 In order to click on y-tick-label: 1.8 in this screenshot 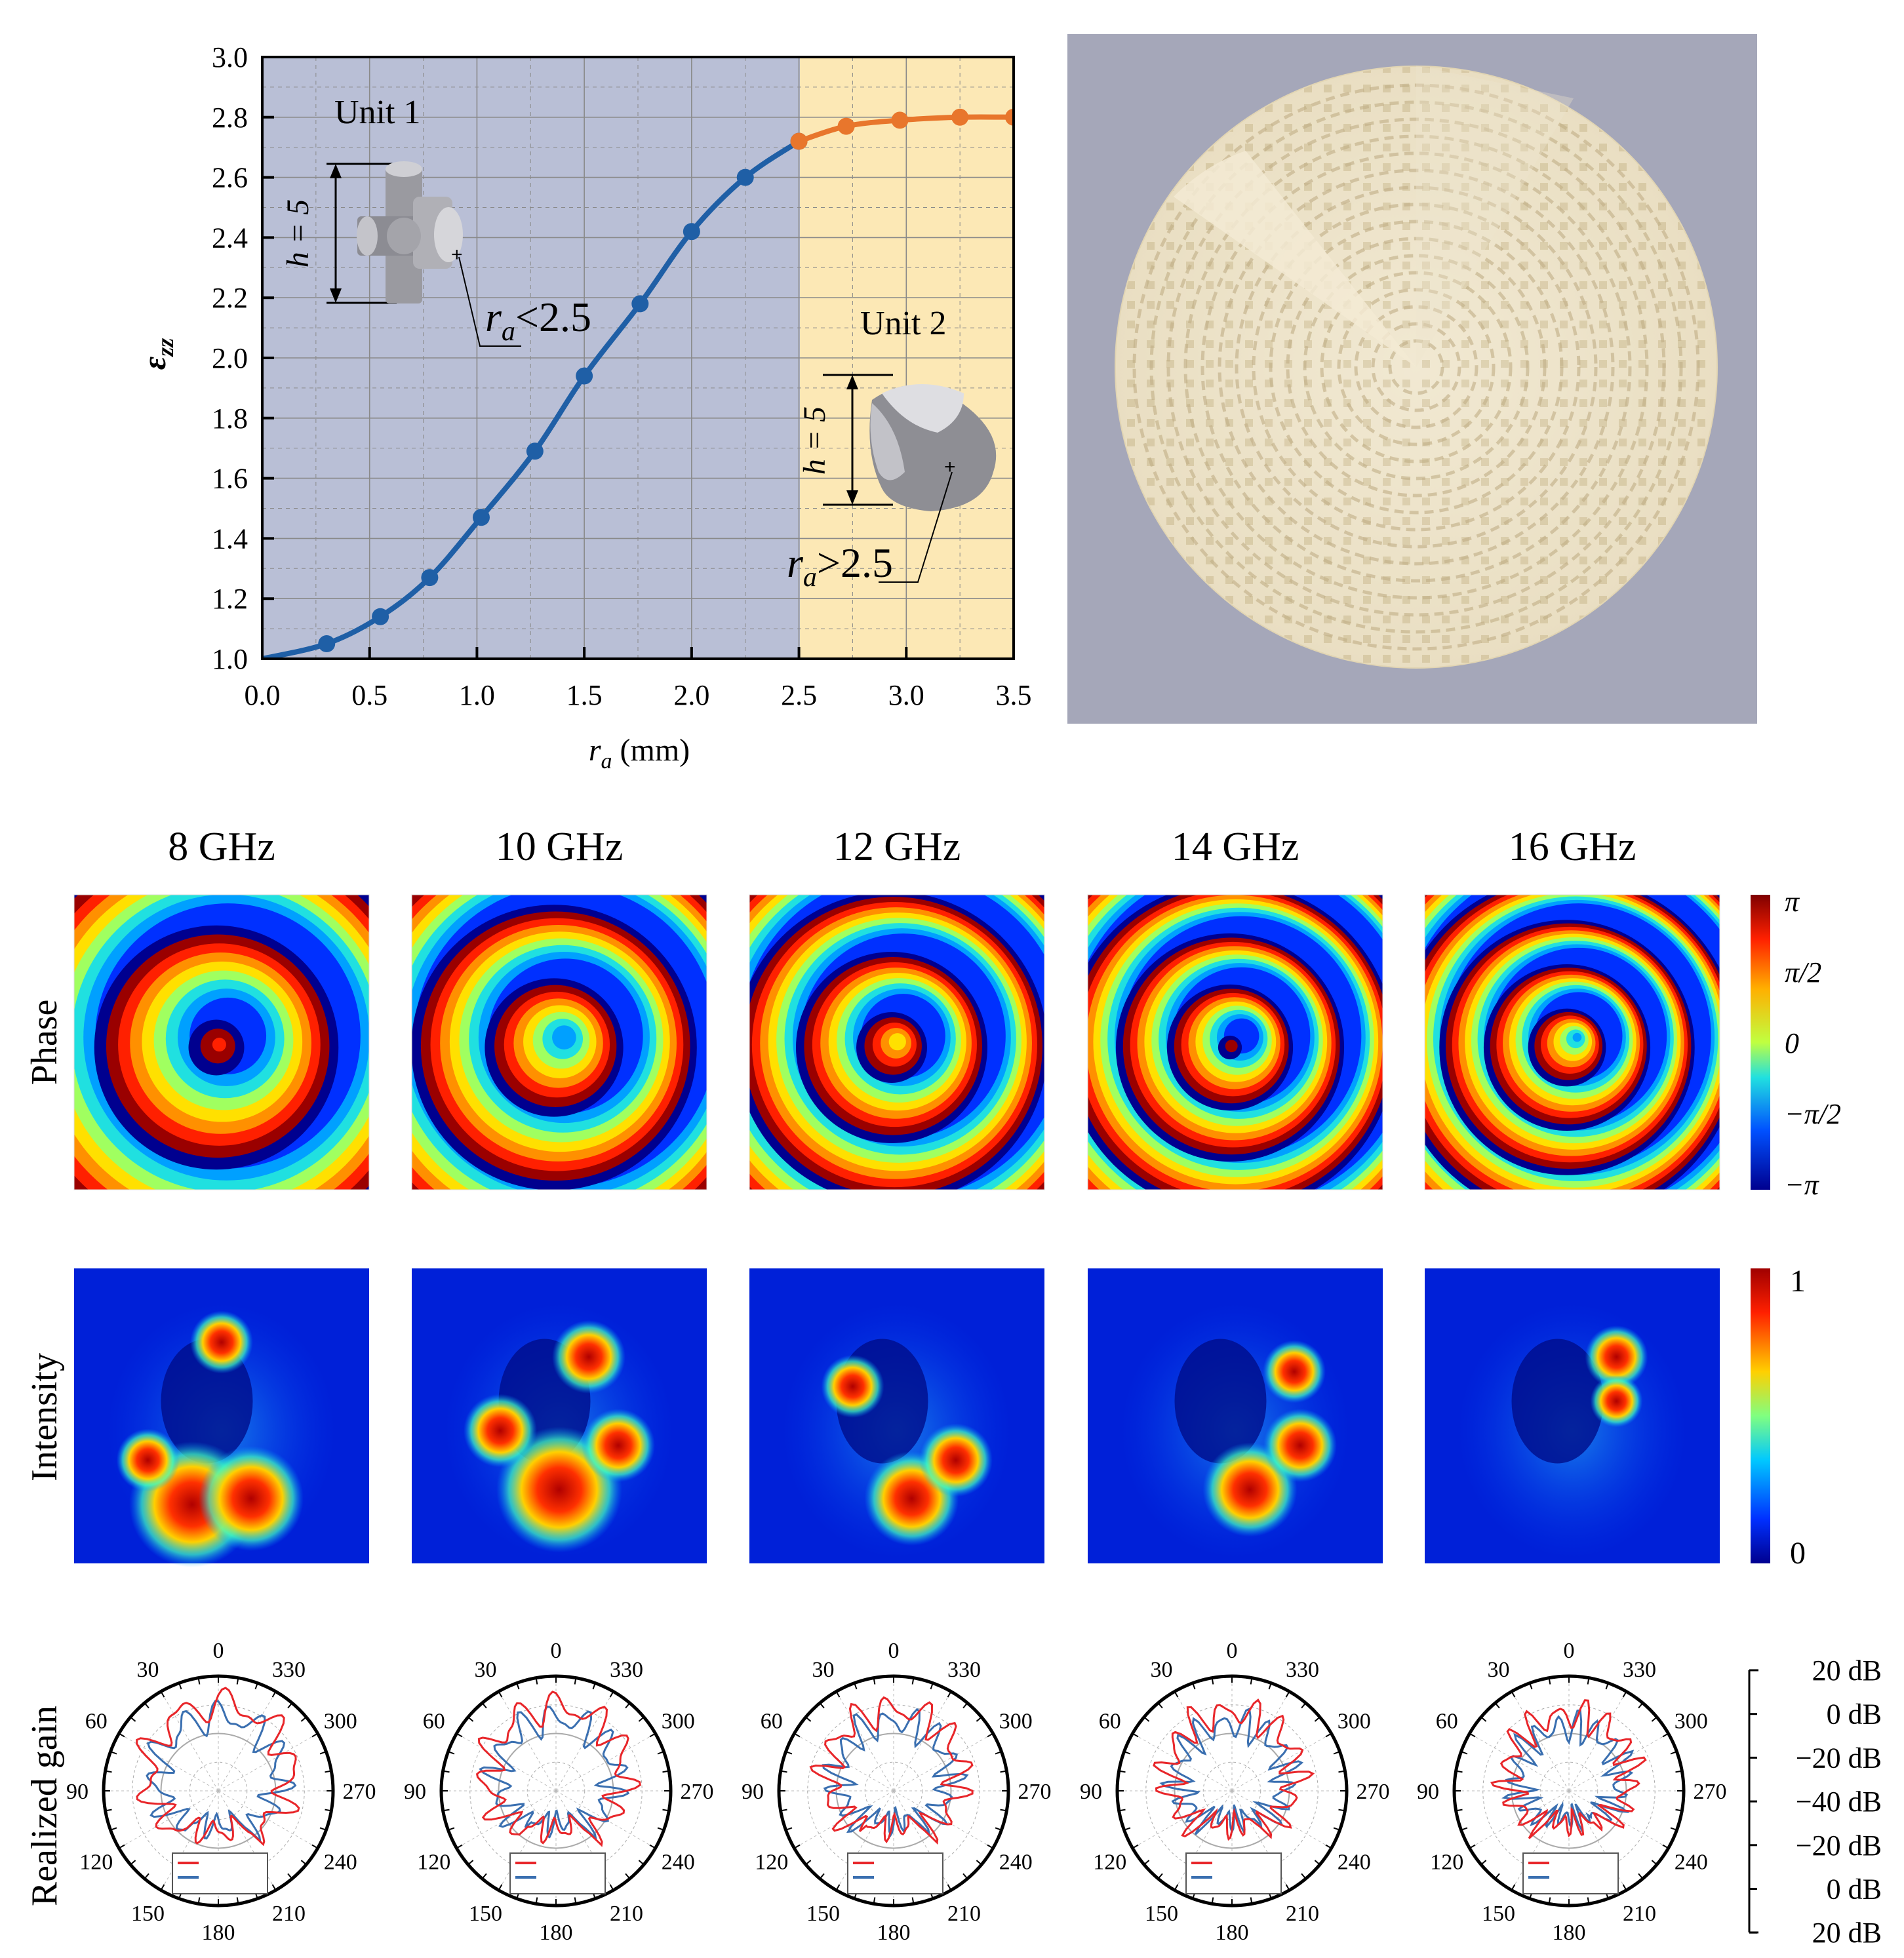, I will do `click(230, 418)`.